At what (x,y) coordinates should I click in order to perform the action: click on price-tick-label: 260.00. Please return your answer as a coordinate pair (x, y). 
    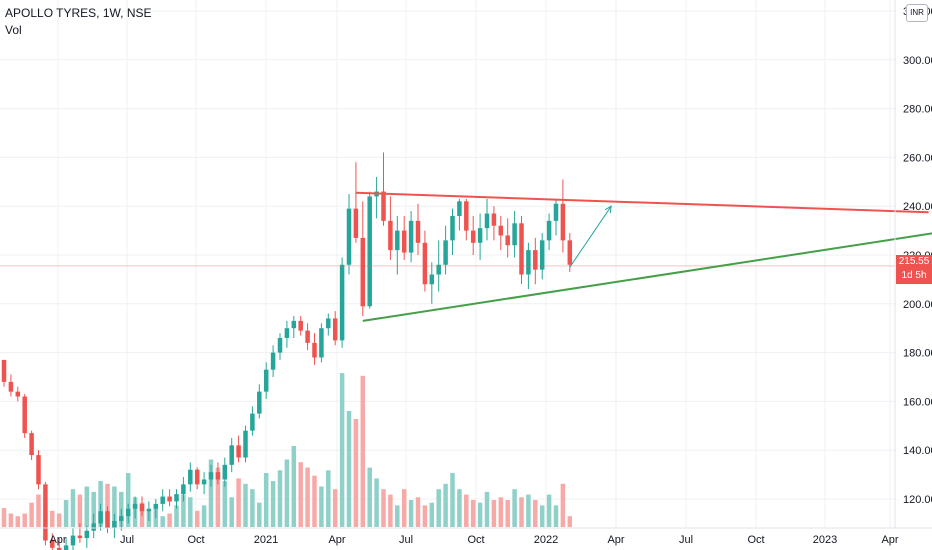
    Looking at the image, I should click on (917, 158).